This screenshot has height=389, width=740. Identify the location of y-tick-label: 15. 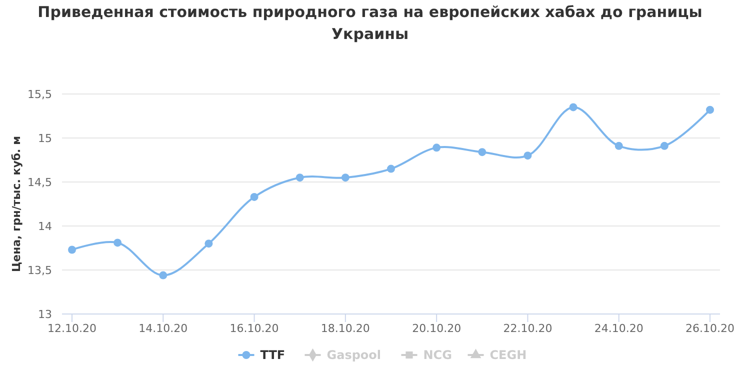
(45, 138).